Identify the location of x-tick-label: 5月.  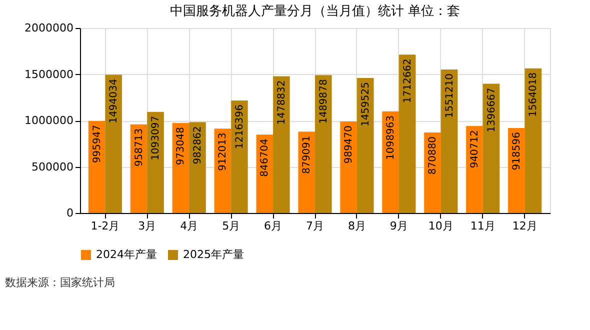
(231, 226).